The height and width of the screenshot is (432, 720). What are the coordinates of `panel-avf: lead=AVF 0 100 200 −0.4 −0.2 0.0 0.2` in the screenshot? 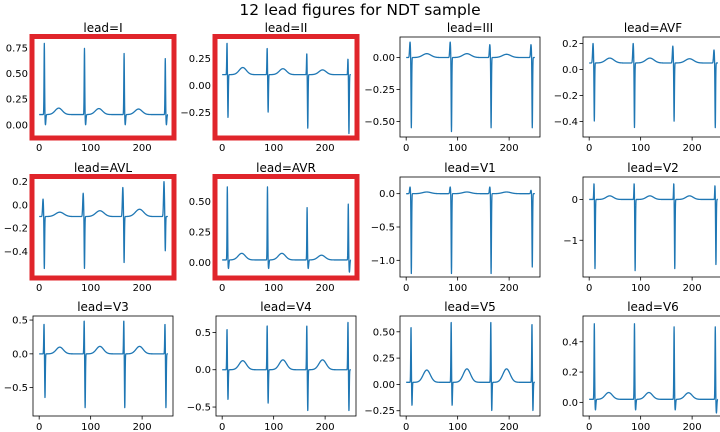 It's located at (637, 87).